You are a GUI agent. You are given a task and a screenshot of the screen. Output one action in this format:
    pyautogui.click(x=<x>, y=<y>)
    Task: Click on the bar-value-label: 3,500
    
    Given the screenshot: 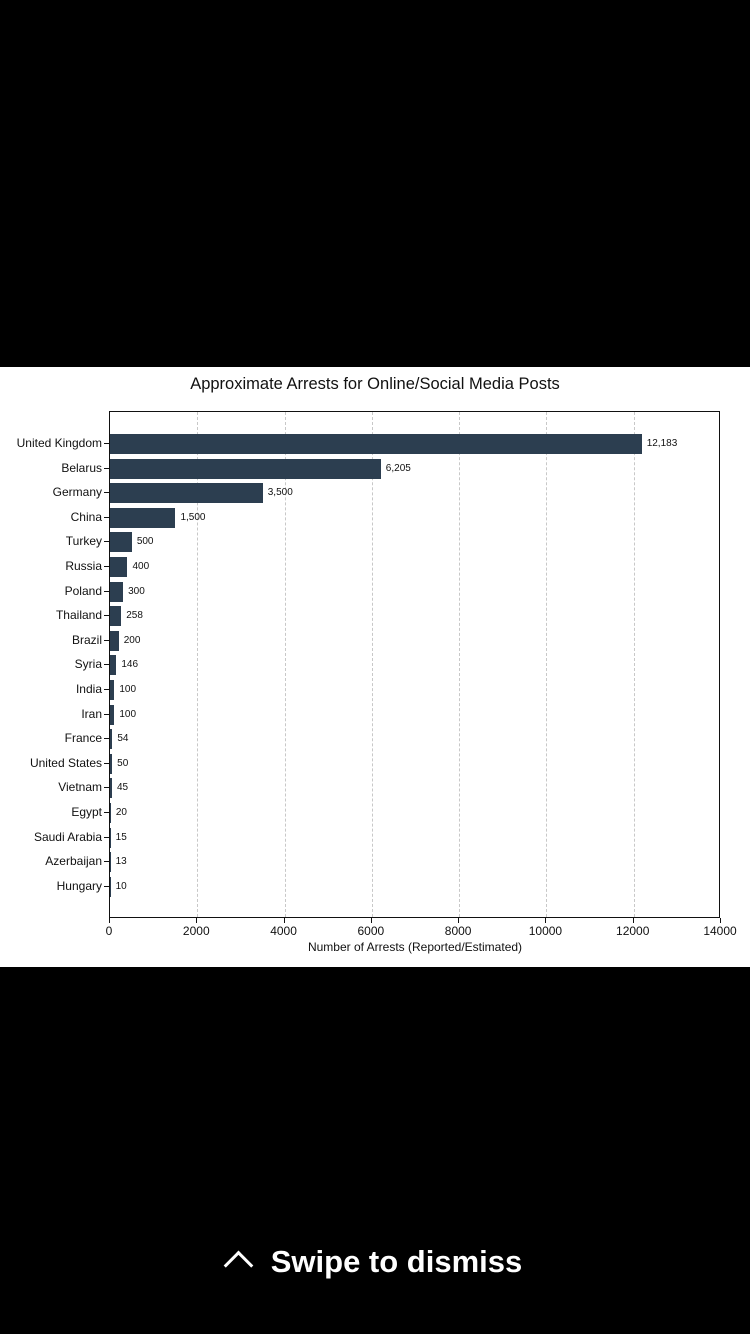 What is the action you would take?
    pyautogui.click(x=280, y=493)
    